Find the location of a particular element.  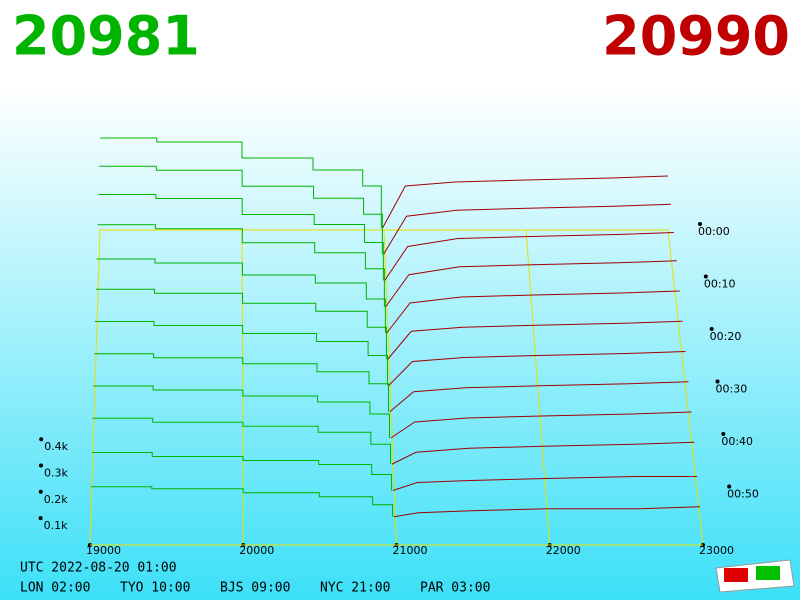

ask-price: 20990 is located at coordinates (696, 36).